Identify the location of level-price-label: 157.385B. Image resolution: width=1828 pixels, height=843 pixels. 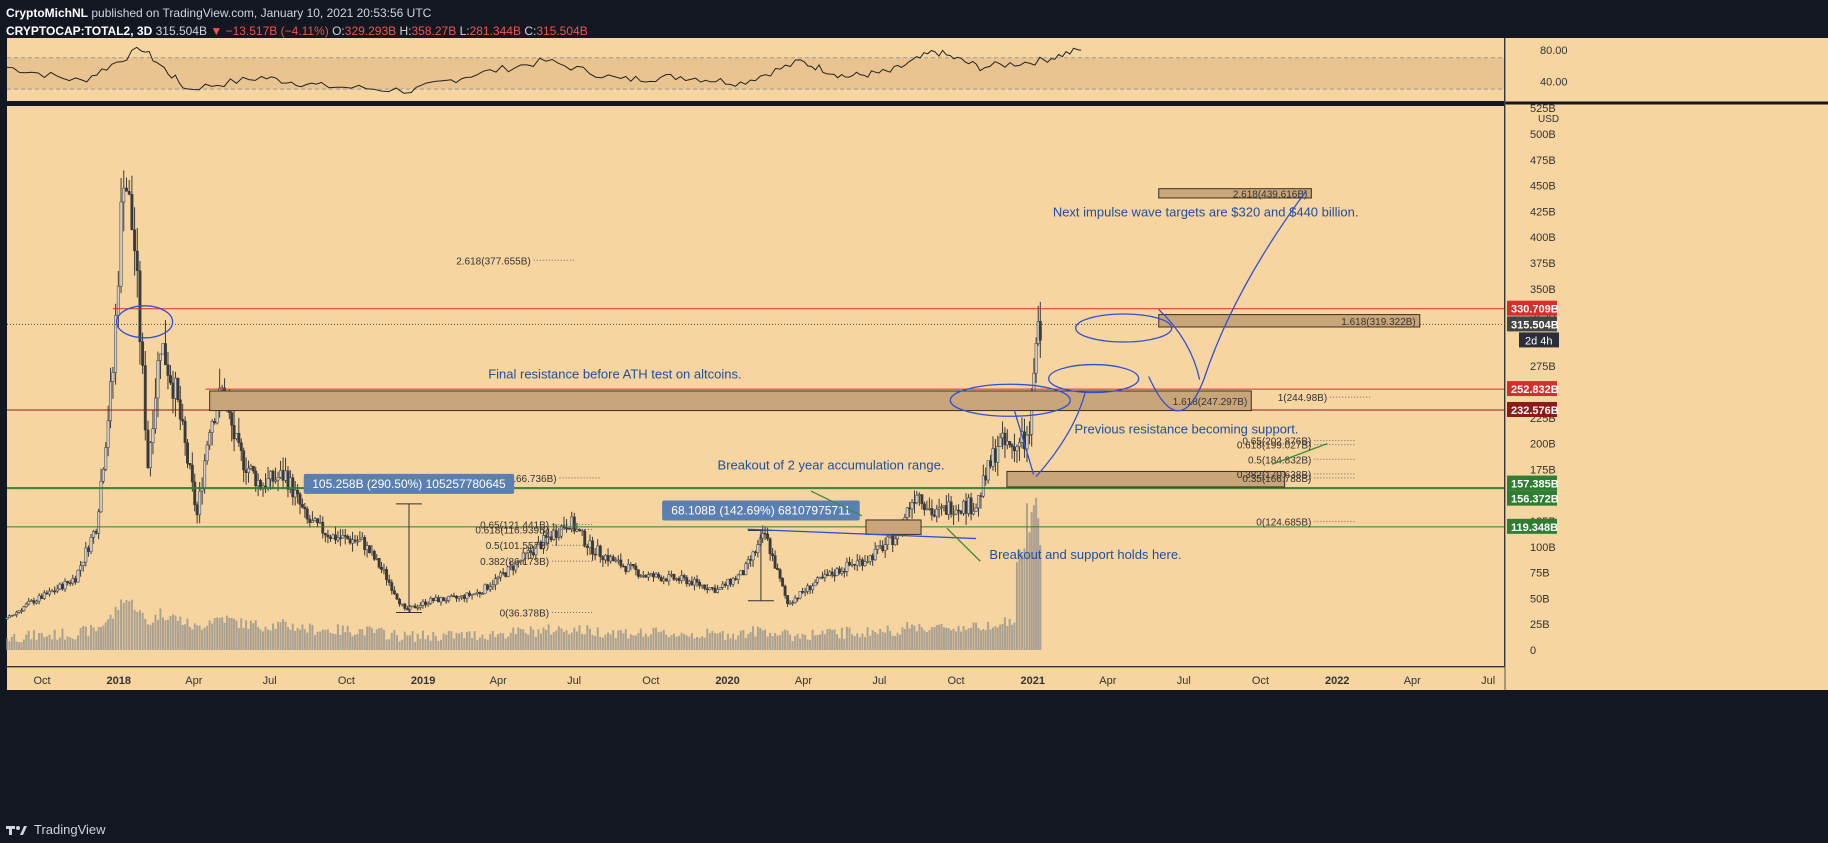
(1535, 485).